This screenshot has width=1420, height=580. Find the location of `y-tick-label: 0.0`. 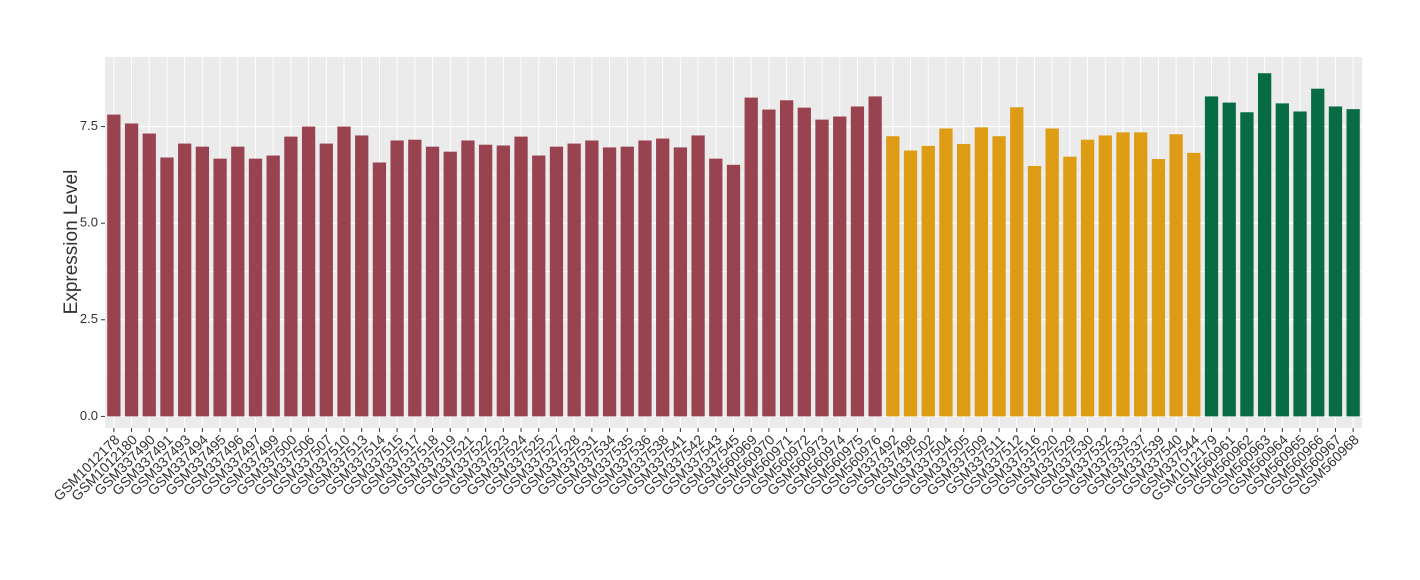

y-tick-label: 0.0 is located at coordinates (89, 415).